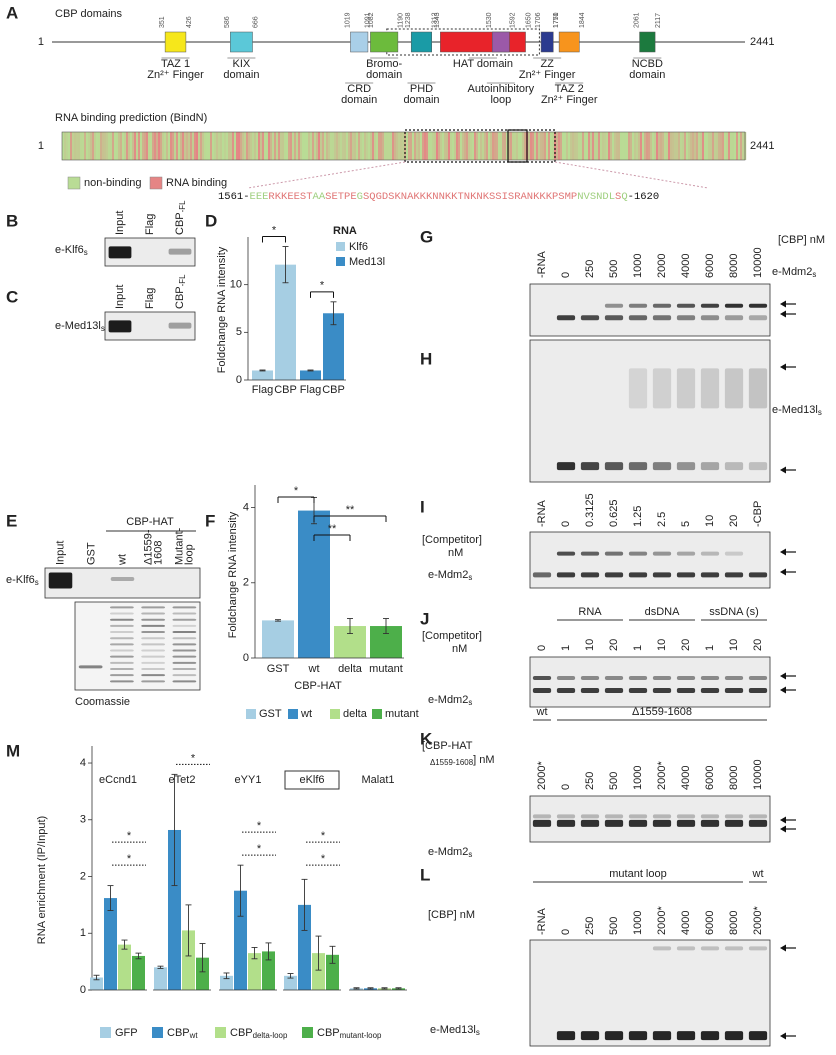 The image size is (836, 1055). Describe the element at coordinates (470, 577) in the screenshot. I see `probe-label-sub: s` at that location.